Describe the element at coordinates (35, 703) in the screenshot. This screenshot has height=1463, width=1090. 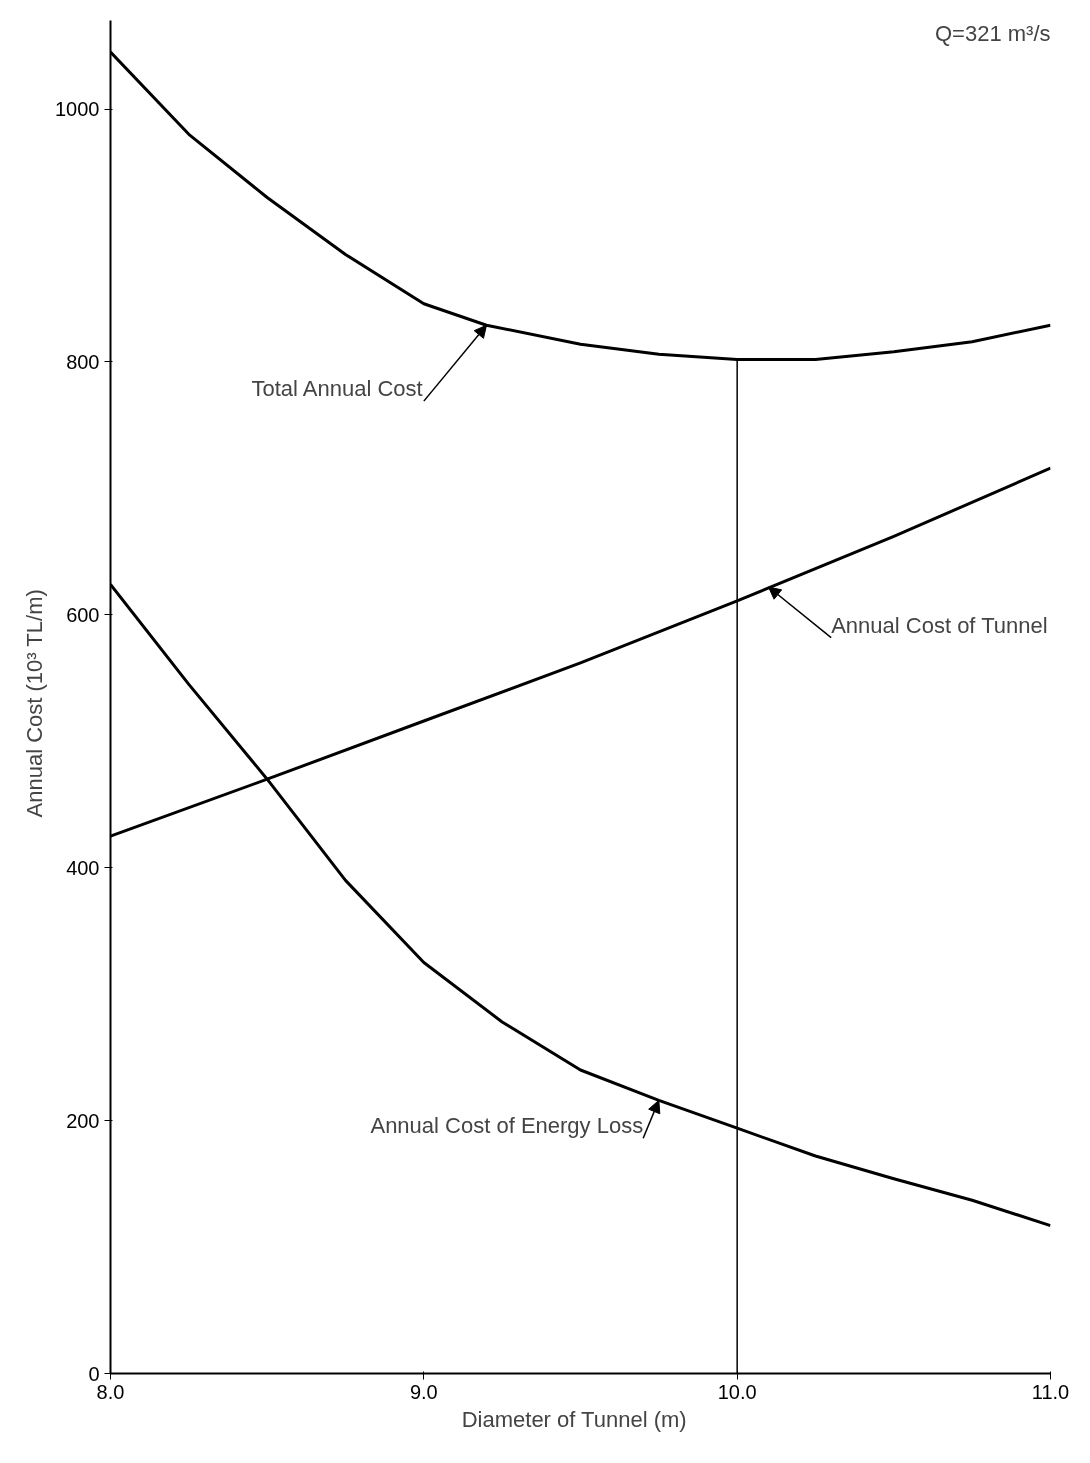
I see `y-axis-title: Annual Cost (10³ TL/m)` at that location.